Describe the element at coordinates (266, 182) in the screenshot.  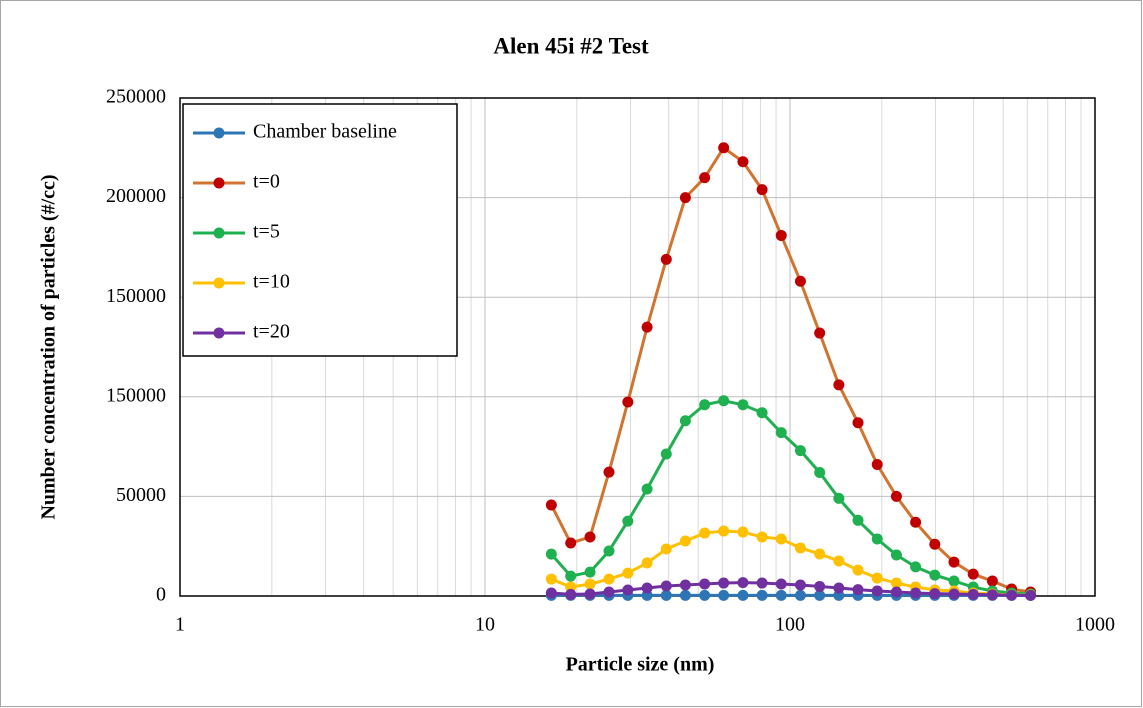
I see `legend-label: t=0` at that location.